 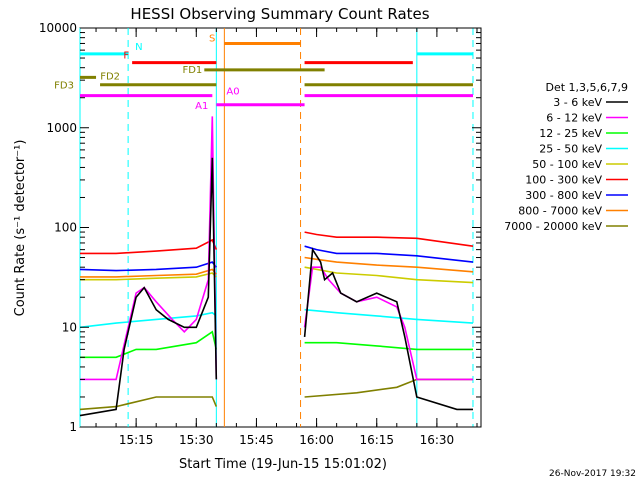 I want to click on y-tick-label-0: 1, so click(x=73, y=427).